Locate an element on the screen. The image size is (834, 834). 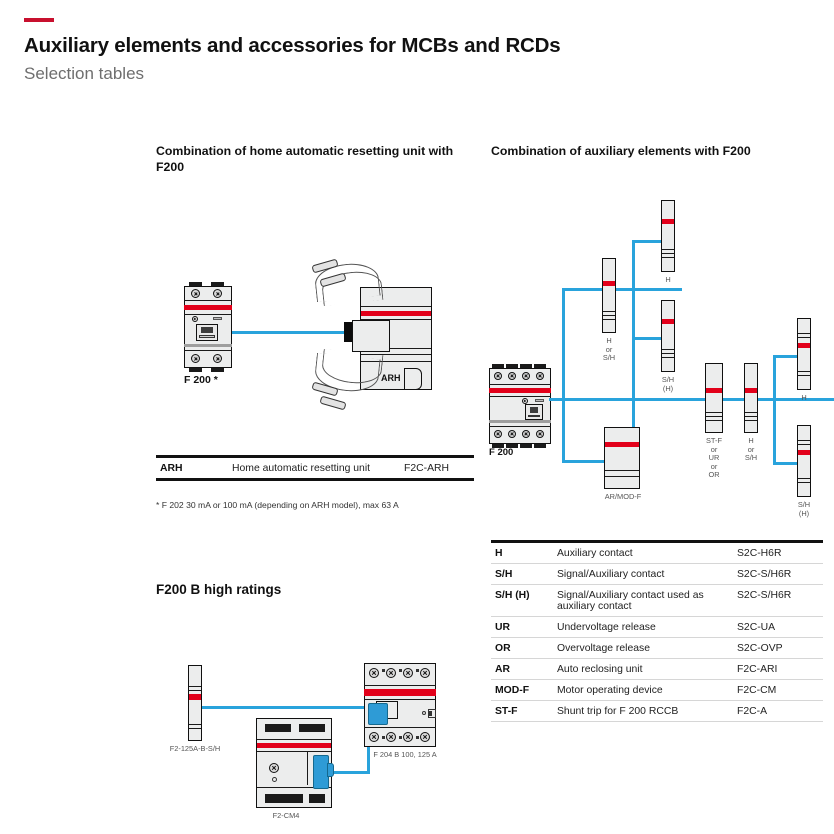
aux-wire-fork-vertical is located at coordinates (633, 340).